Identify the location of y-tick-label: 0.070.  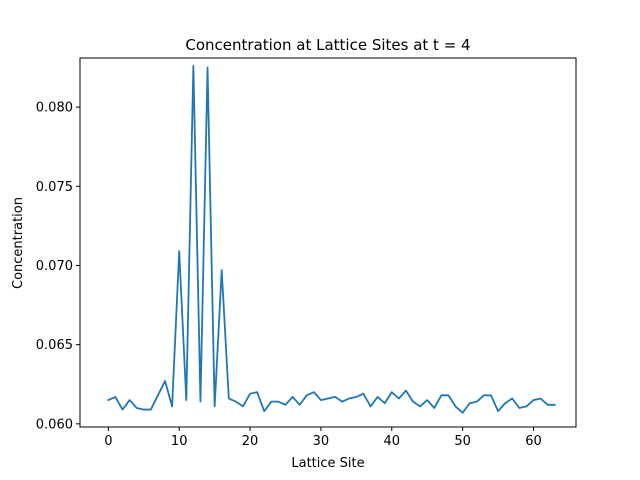
(54, 266).